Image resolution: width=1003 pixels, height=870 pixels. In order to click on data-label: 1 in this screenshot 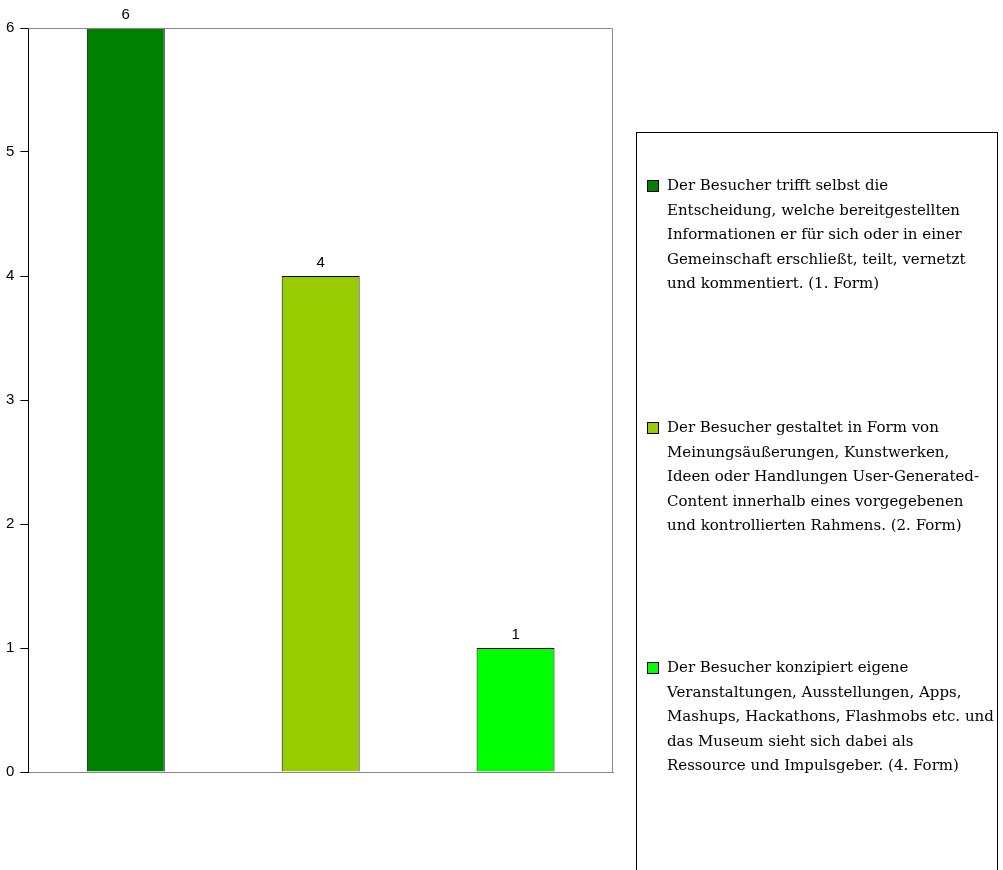, I will do `click(515, 633)`.